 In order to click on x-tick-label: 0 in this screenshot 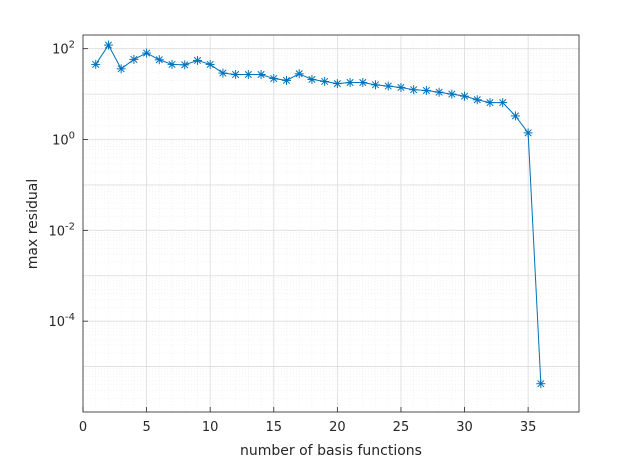, I will do `click(83, 427)`.